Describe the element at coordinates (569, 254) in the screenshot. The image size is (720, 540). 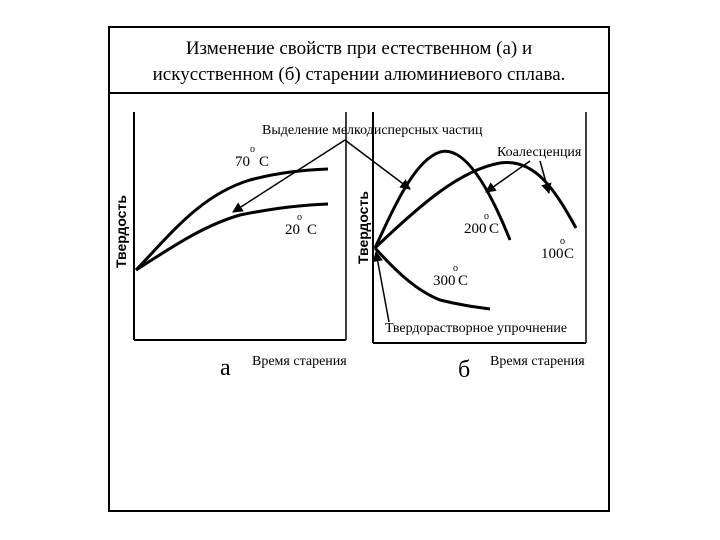
I see `label-100-unit: C` at that location.